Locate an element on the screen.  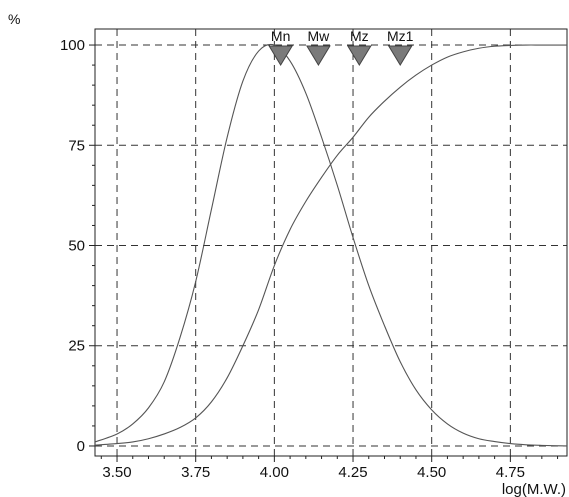
x-axis-label: log(M.W.) is located at coordinates (534, 489).